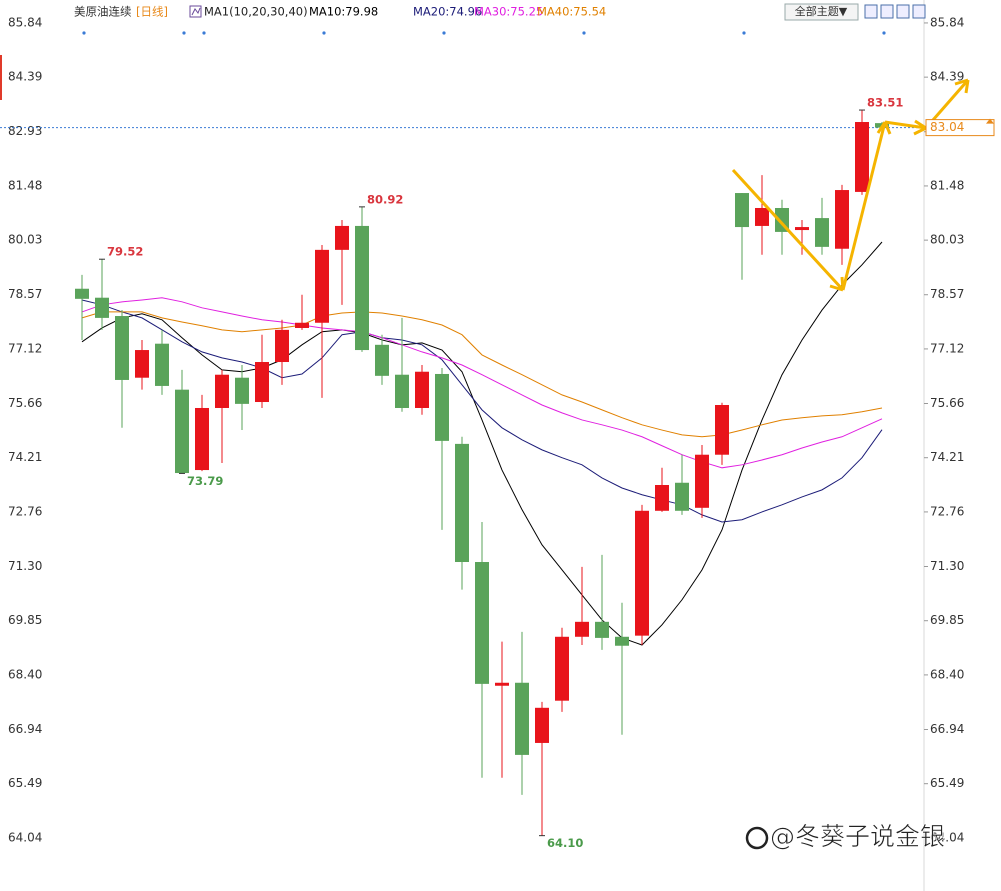 The image size is (1001, 891). I want to click on y-tick-label: 84.39, so click(25, 77).